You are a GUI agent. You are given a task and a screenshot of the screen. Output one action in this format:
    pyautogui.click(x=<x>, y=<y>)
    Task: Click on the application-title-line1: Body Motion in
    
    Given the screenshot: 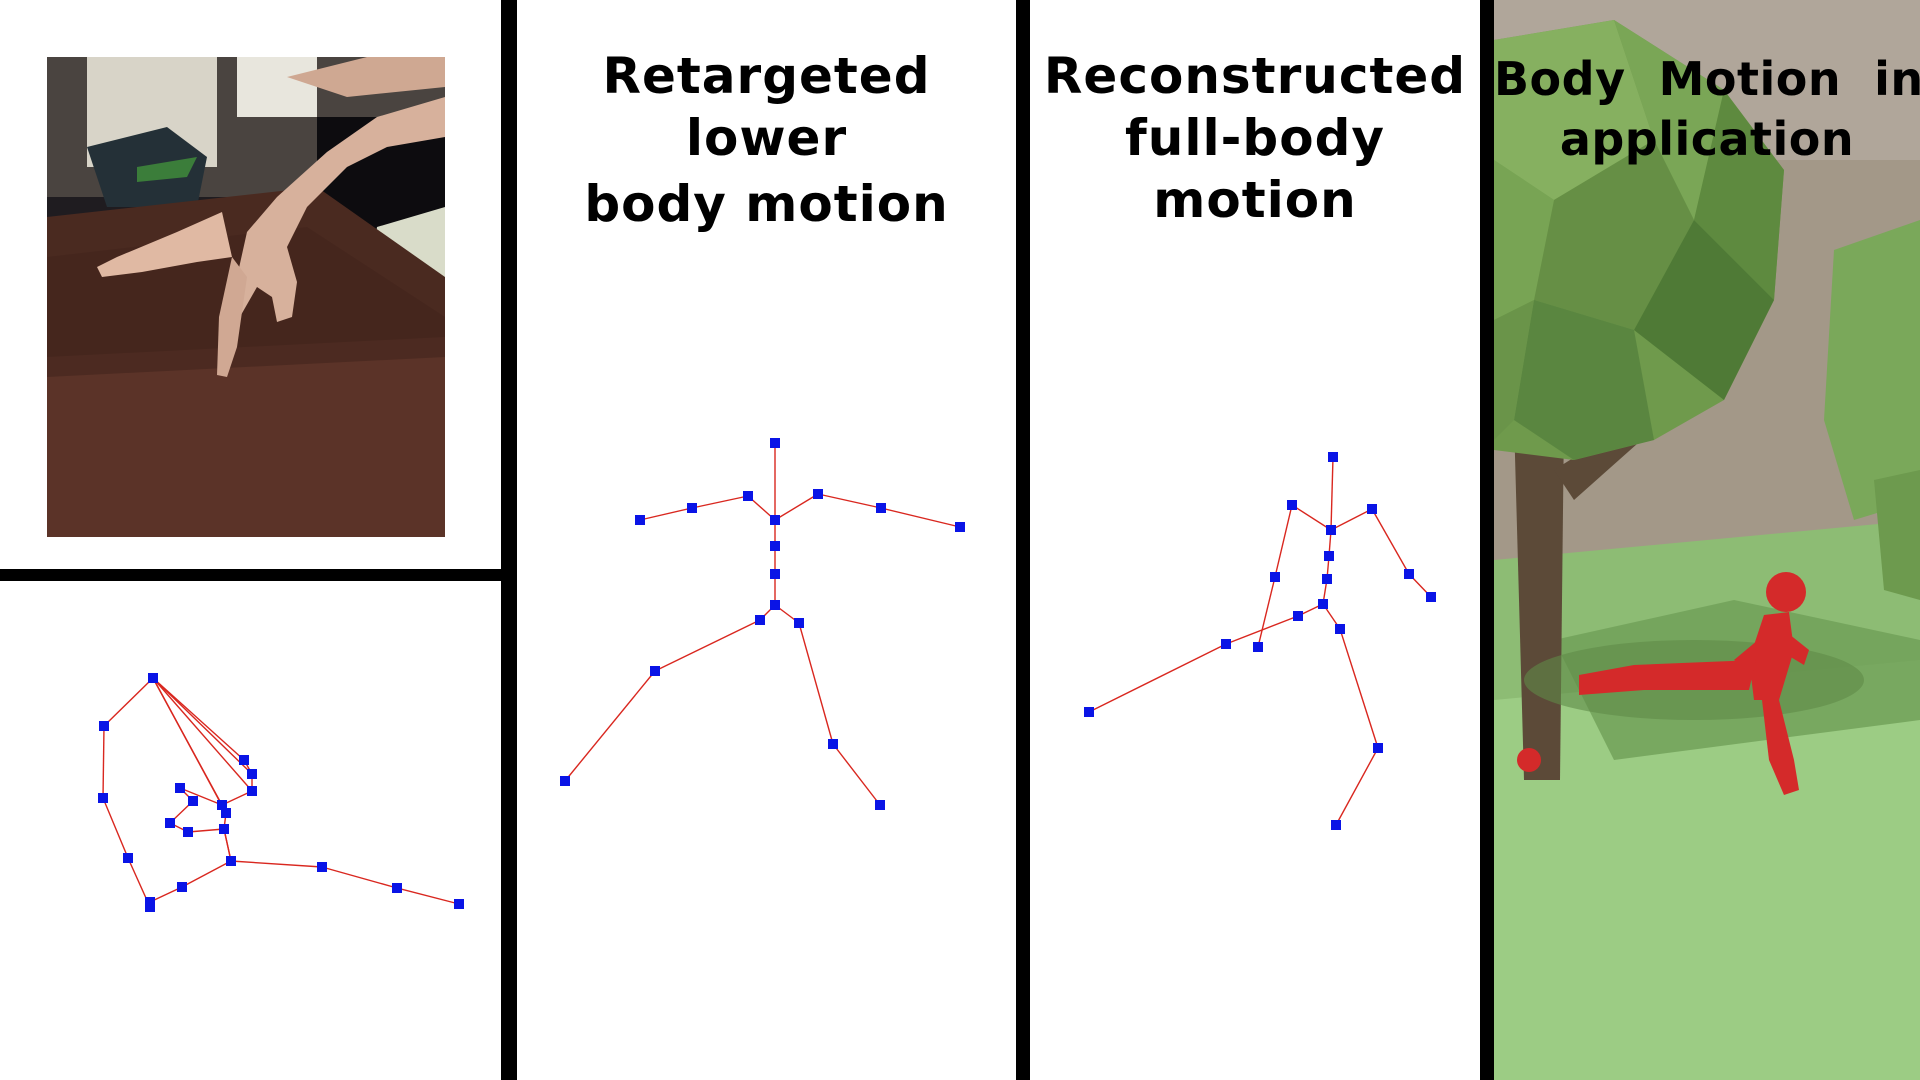 What is the action you would take?
    pyautogui.click(x=1707, y=79)
    